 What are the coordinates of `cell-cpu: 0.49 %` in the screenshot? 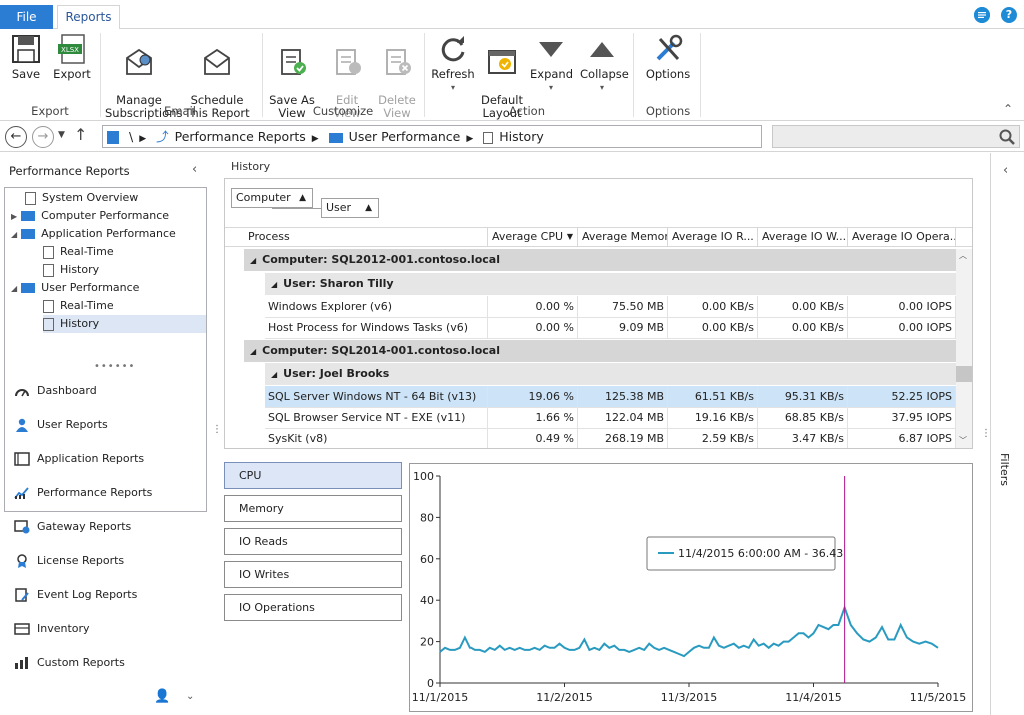 It's located at (533, 438).